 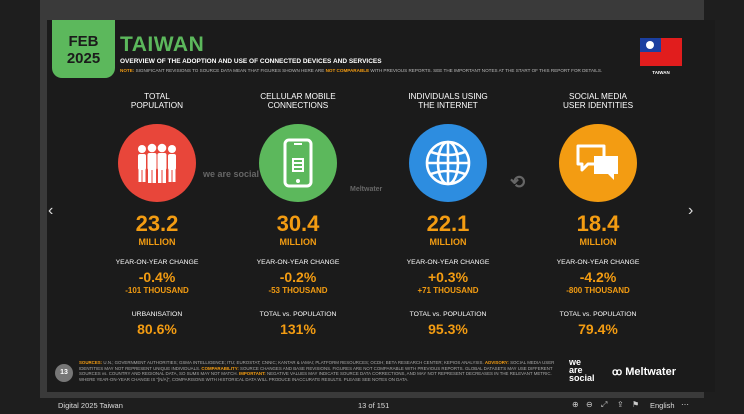 I want to click on share-icon: ⇪, so click(x=620, y=404).